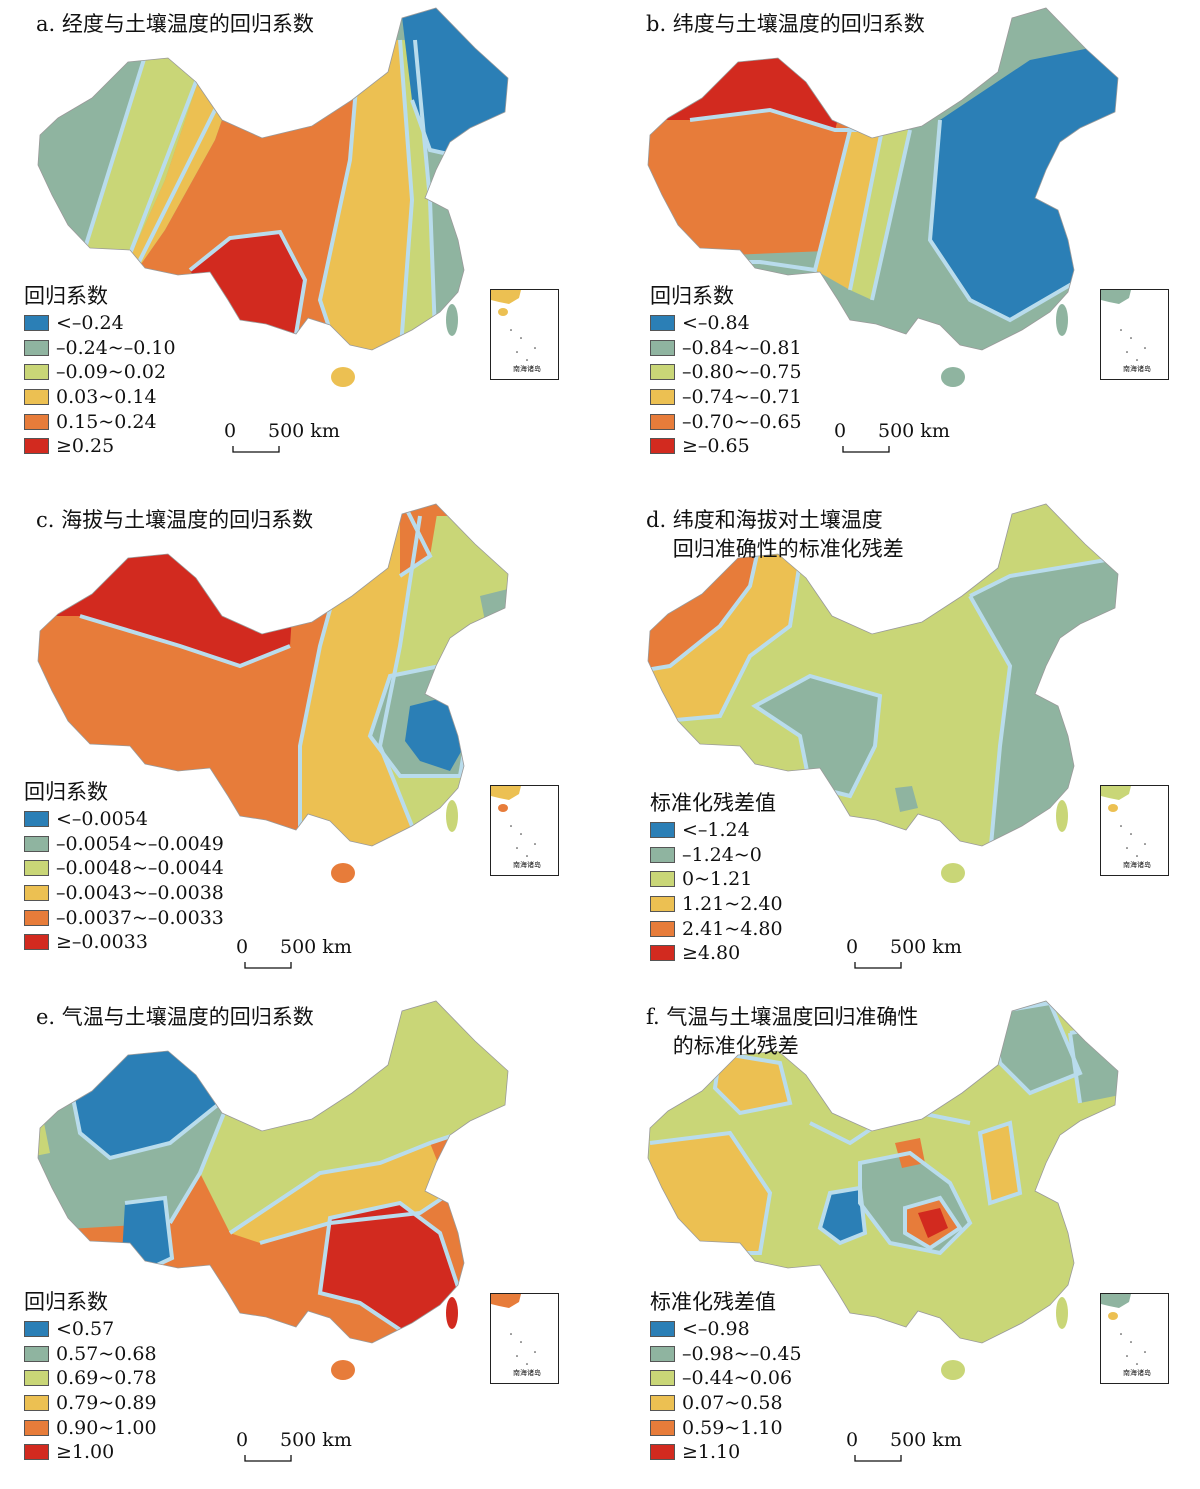 The image size is (1200, 1489). I want to click on legend-item: –0.44~0.06, so click(726, 1378).